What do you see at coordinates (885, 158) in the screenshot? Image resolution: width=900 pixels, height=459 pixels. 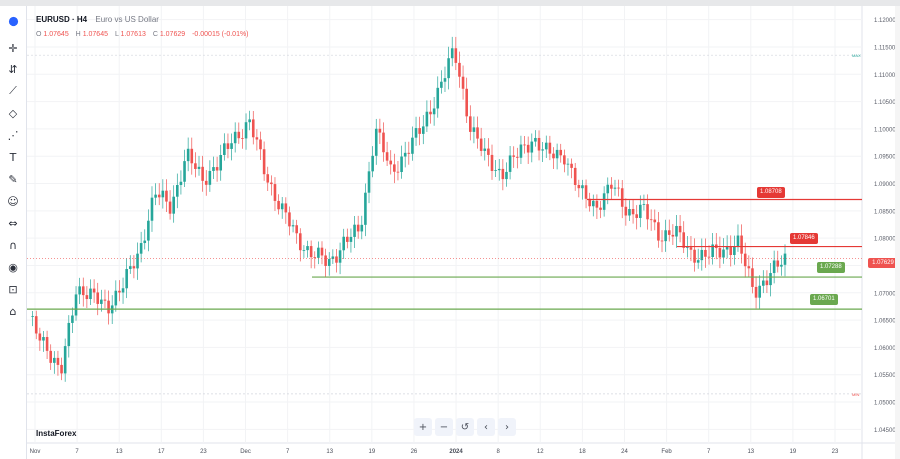 I see `y-tick-label: 1.09500` at bounding box center [885, 158].